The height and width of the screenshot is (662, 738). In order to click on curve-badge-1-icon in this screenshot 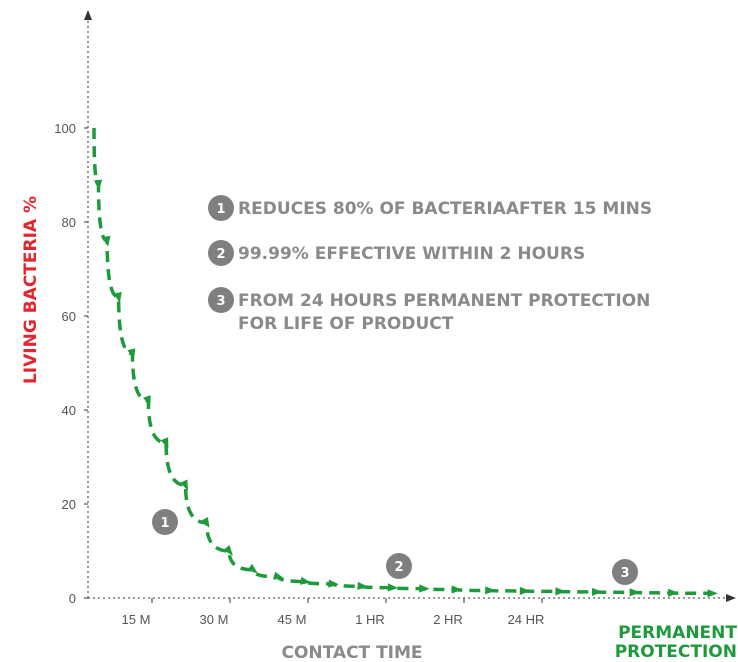, I will do `click(165, 522)`.